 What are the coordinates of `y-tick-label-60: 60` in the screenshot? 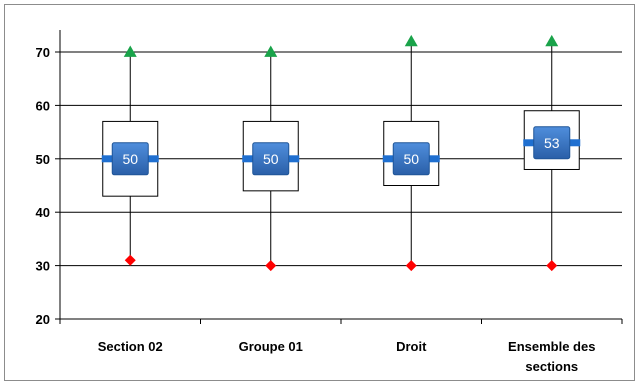 It's located at (43, 105).